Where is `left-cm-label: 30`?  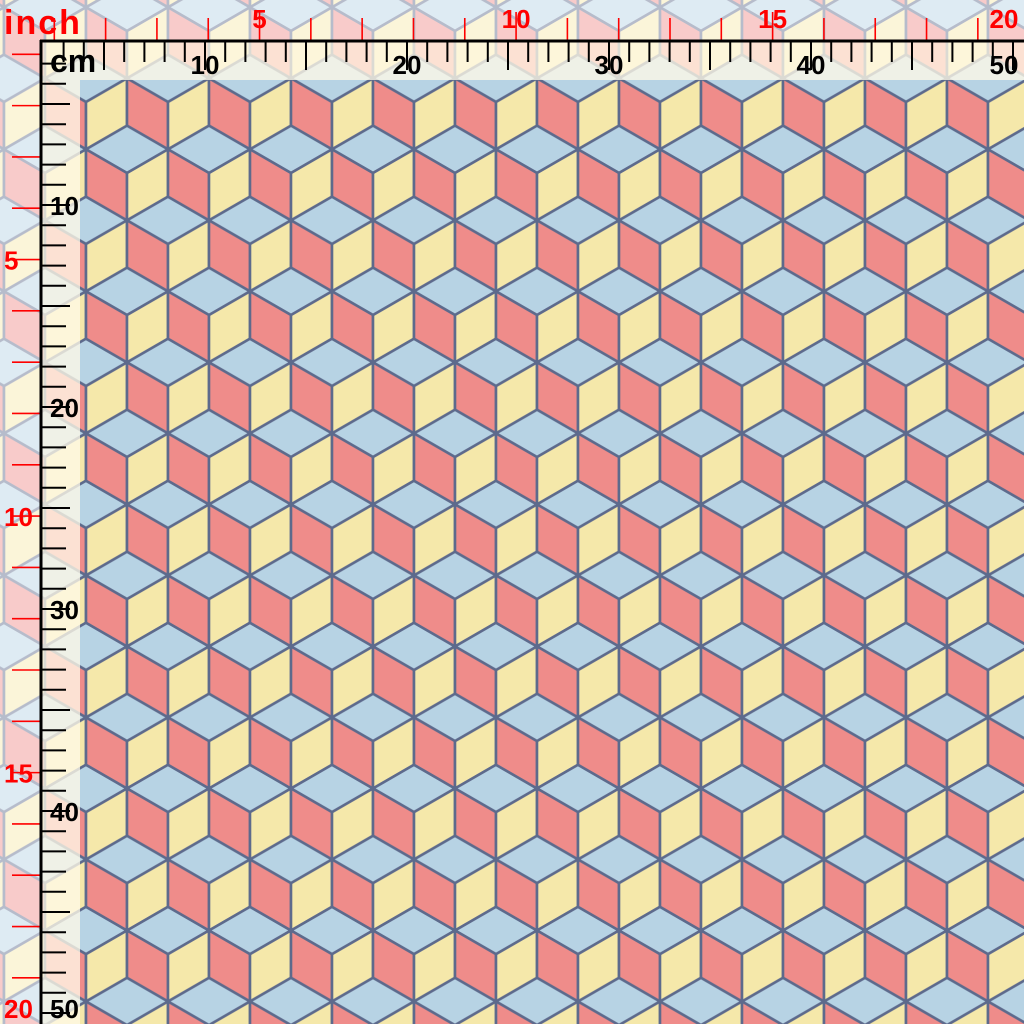 left-cm-label: 30 is located at coordinates (64, 610).